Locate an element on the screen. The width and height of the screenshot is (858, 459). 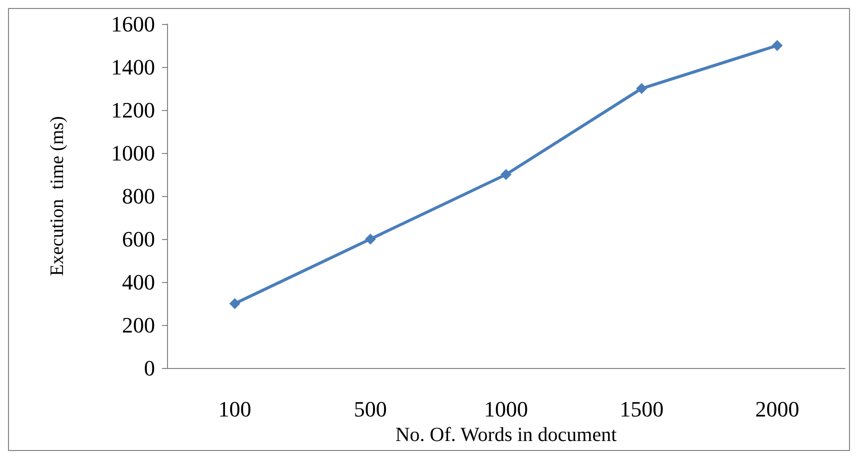
x-tick-label: 1500 is located at coordinates (642, 409).